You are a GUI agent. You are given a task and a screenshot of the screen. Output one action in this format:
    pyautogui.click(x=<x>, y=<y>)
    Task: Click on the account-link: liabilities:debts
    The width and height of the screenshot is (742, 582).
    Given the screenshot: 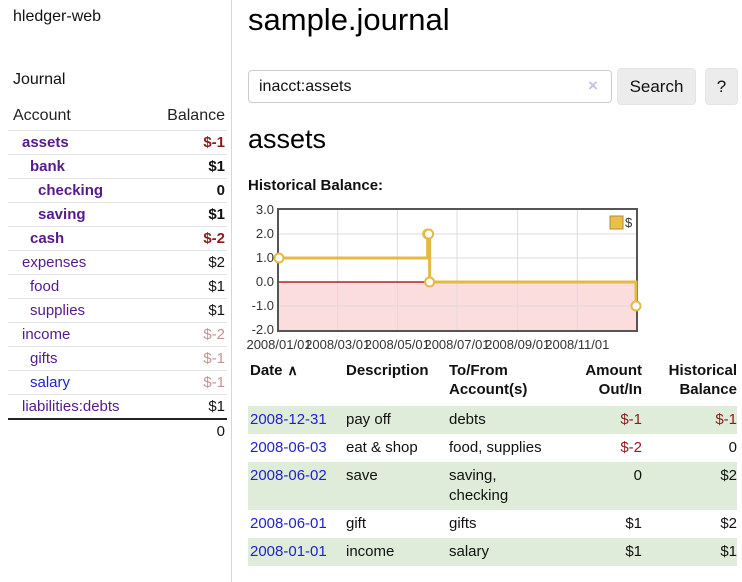 What is the action you would take?
    pyautogui.click(x=71, y=406)
    